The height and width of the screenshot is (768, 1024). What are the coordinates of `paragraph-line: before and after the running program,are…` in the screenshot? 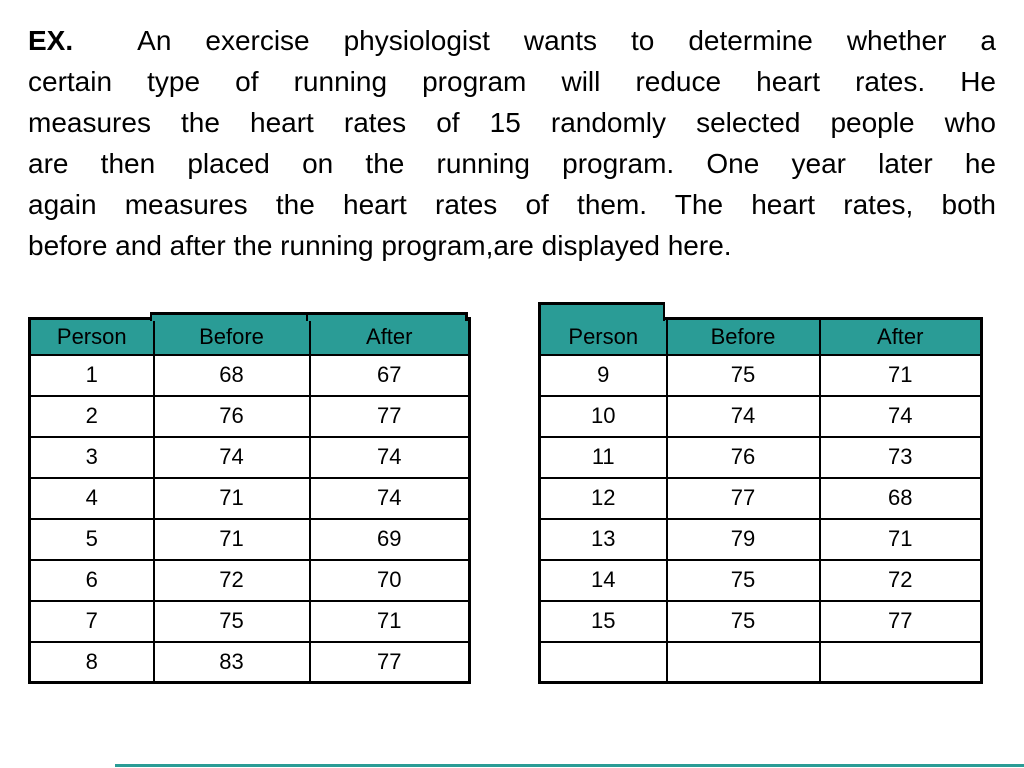 It's located at (380, 245).